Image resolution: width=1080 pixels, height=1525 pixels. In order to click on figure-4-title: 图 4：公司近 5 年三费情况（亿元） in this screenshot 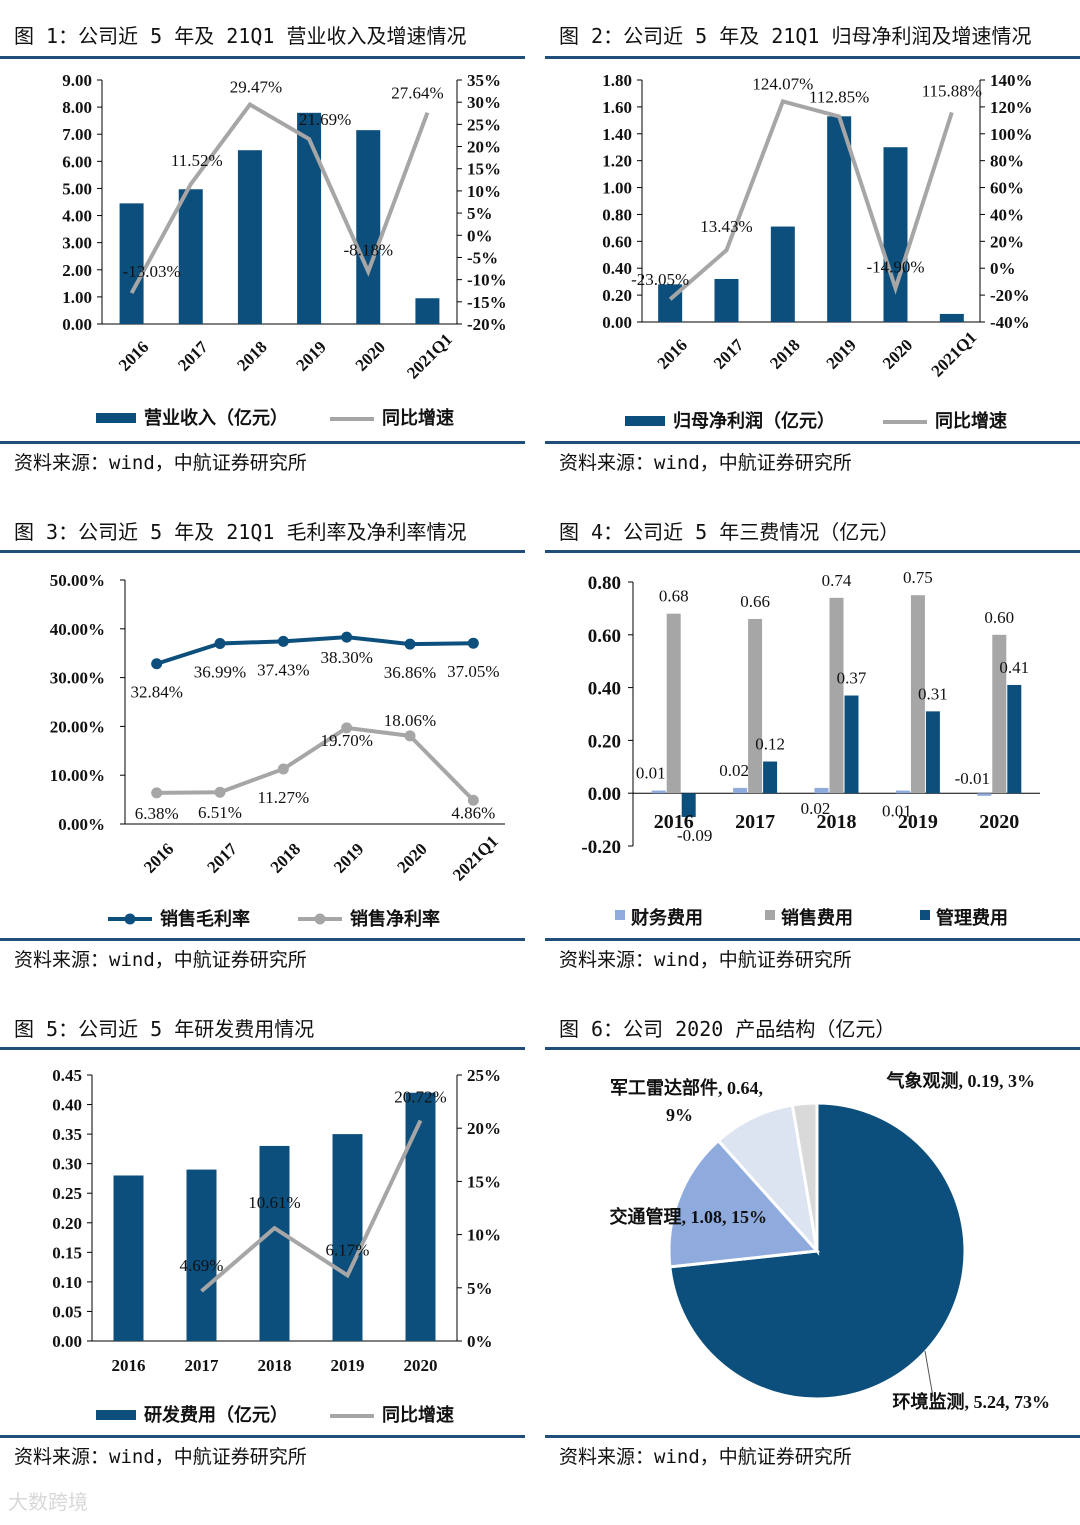, I will do `click(729, 532)`.